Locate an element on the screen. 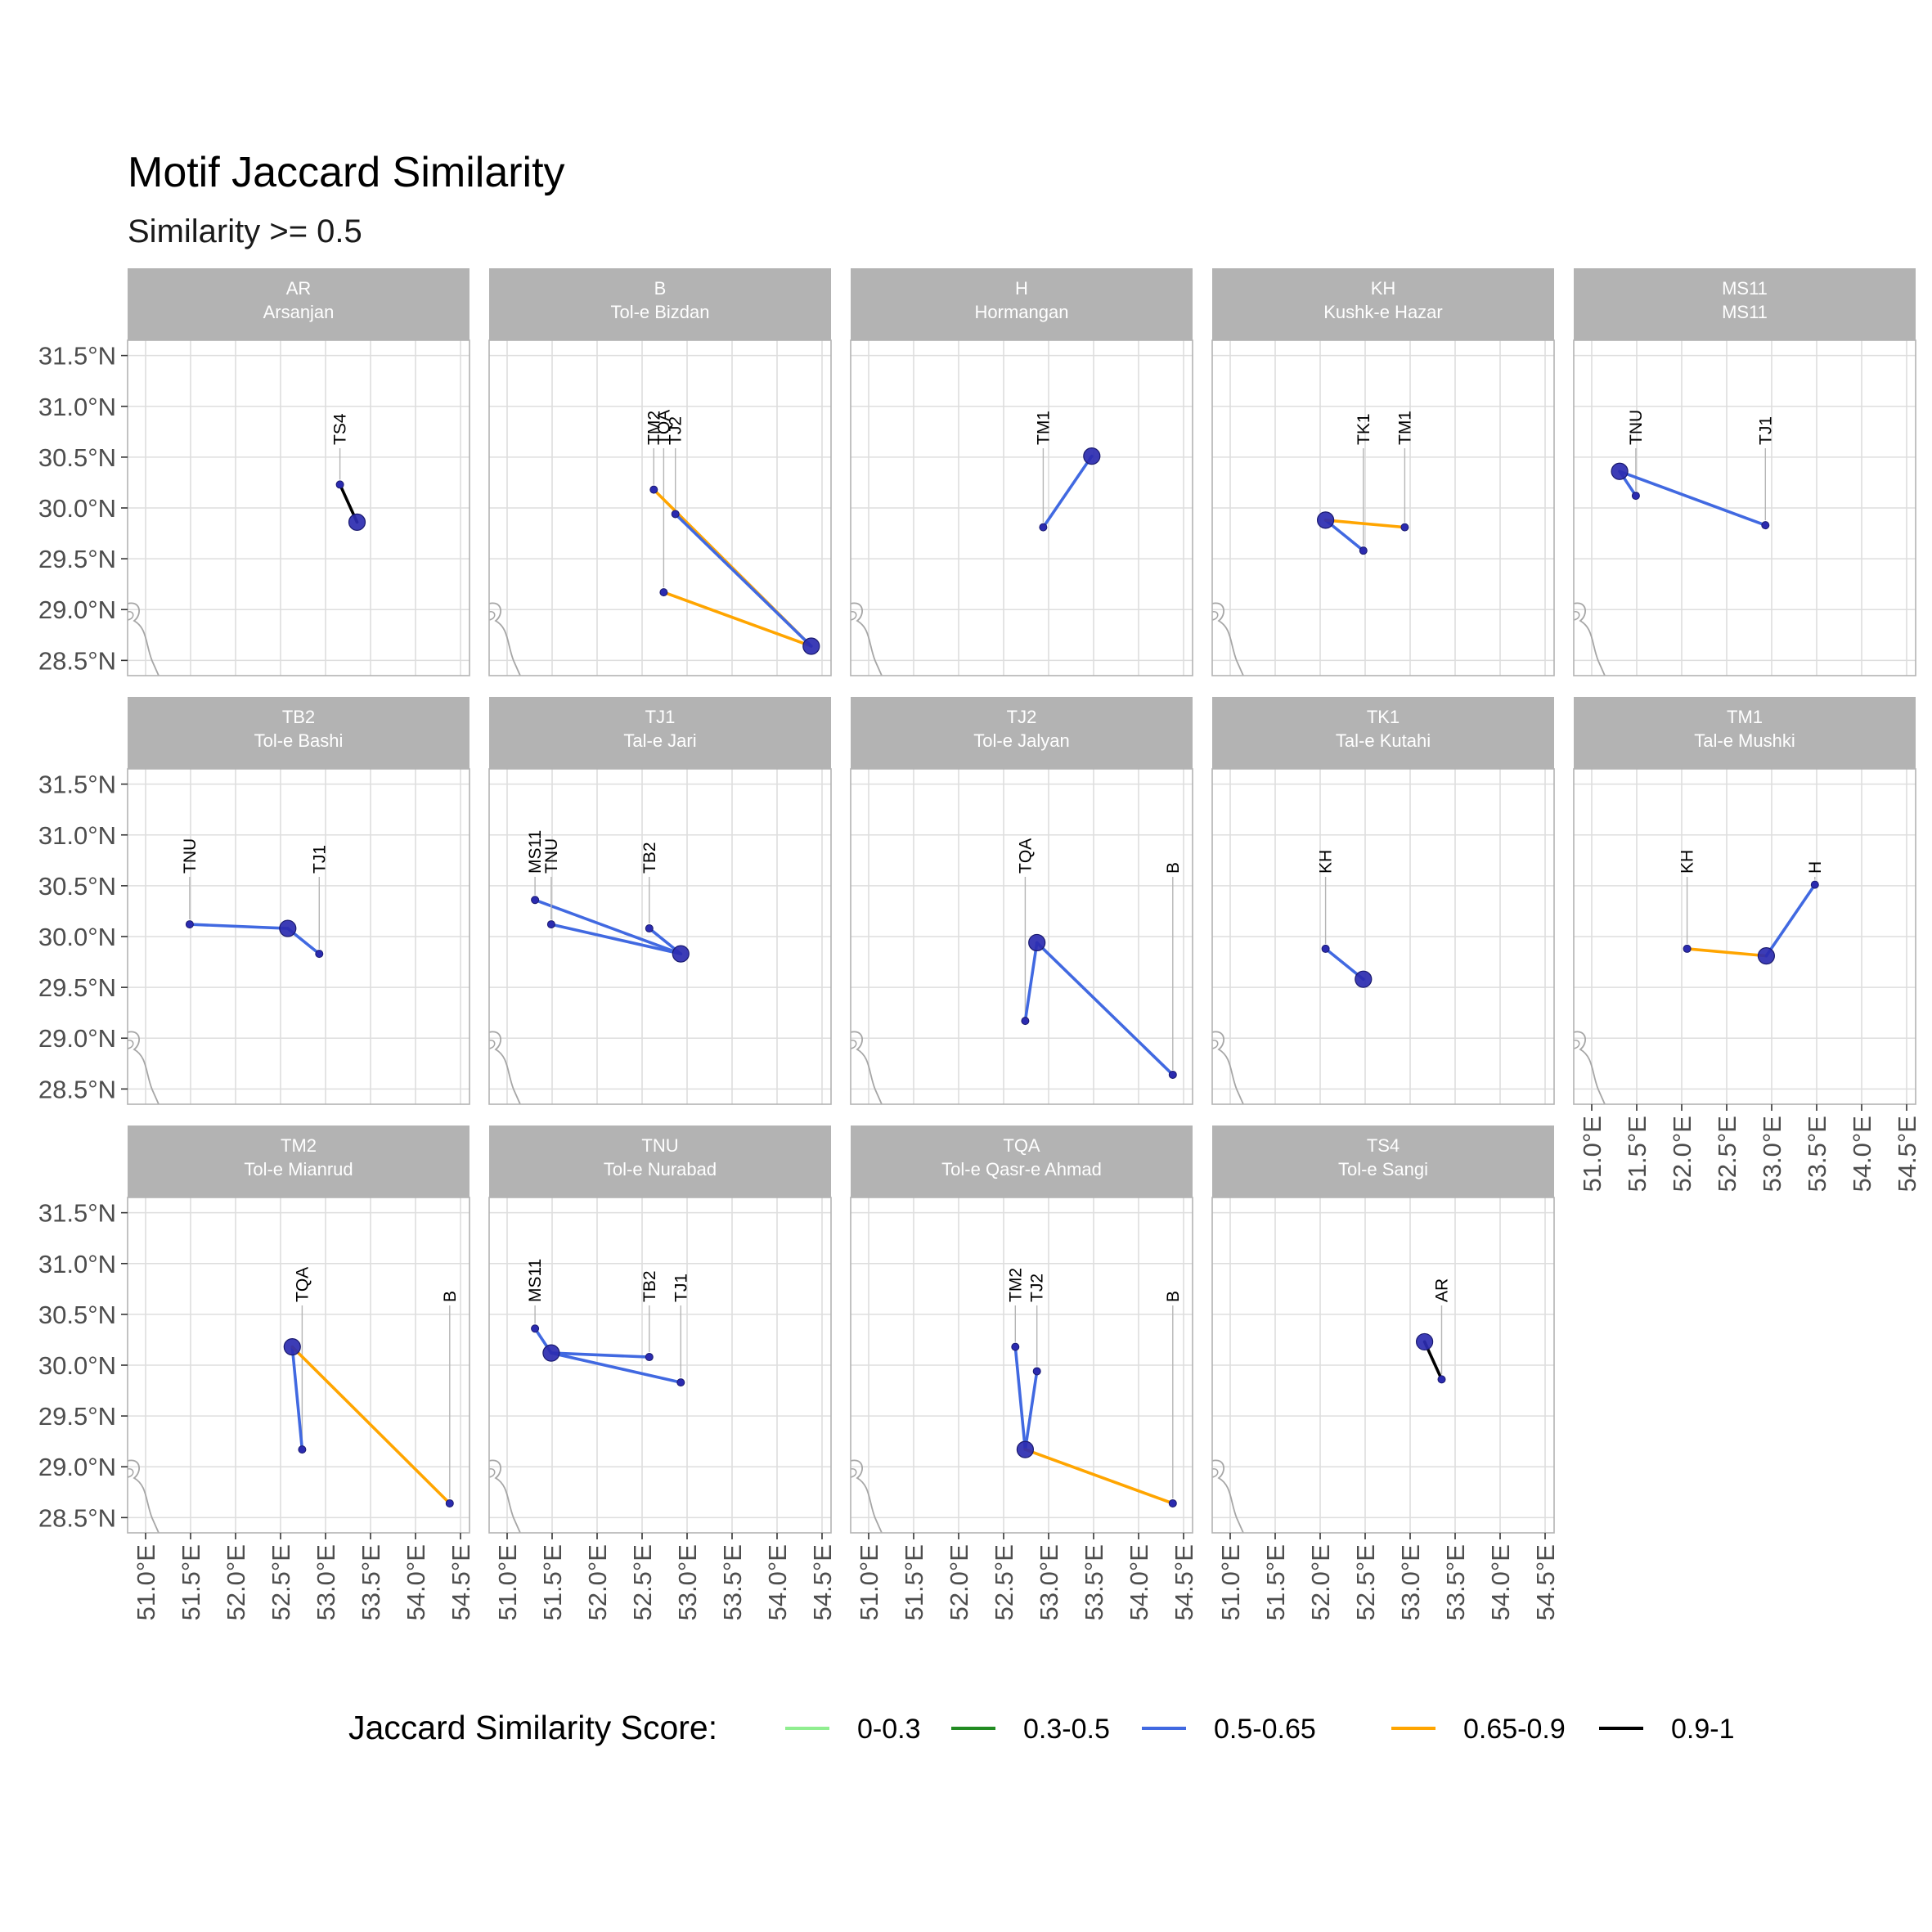 Image resolution: width=1932 pixels, height=1932 pixels. link-tb2 is located at coordinates (601, 1355).